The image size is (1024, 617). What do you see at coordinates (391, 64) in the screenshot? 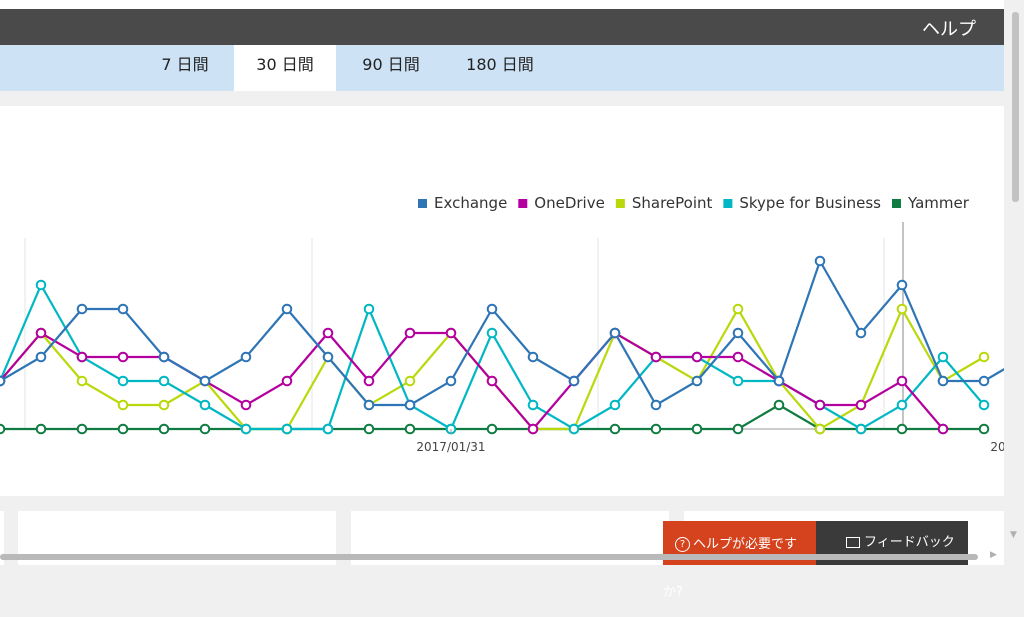
I see `tab-90-days: 90 日間` at bounding box center [391, 64].